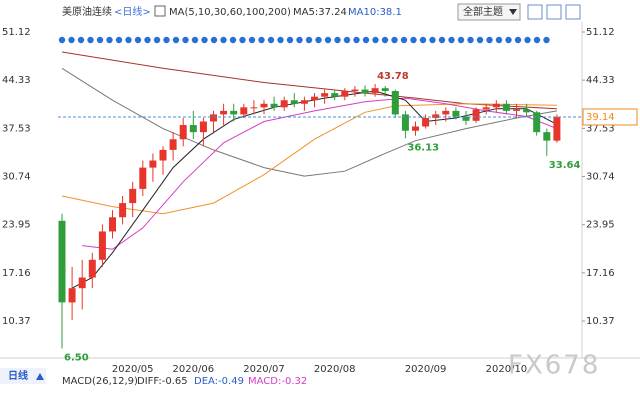  Describe the element at coordinates (600, 117) in the screenshot. I see `last-price-label: 39.14` at that location.